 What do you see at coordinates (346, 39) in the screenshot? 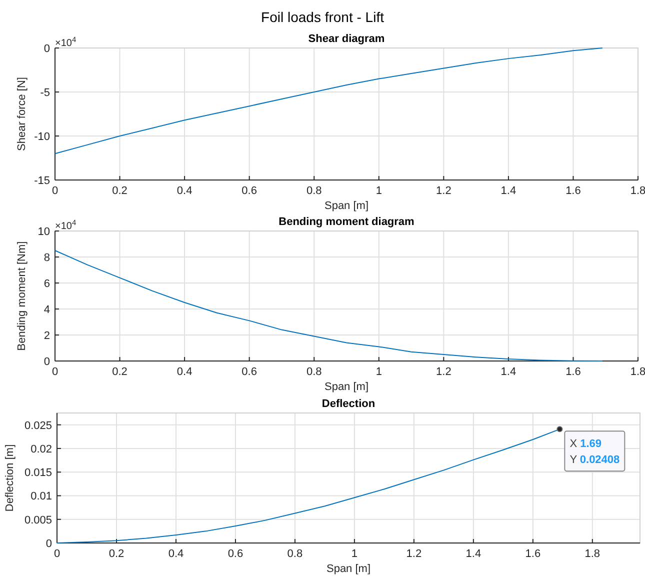
I see `chart-subtitle: Shear diagram` at bounding box center [346, 39].